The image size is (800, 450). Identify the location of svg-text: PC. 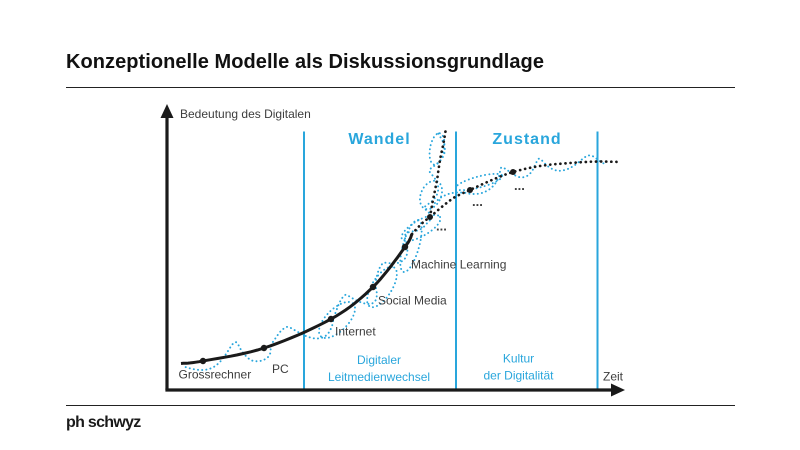
(280, 369).